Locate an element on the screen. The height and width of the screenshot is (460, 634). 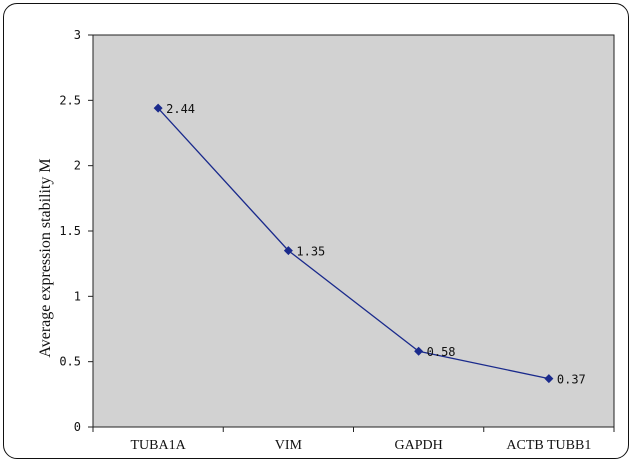
x-axis: TUBA1A VIM GAPDH ACTB TUBB1 is located at coordinates (353, 439).